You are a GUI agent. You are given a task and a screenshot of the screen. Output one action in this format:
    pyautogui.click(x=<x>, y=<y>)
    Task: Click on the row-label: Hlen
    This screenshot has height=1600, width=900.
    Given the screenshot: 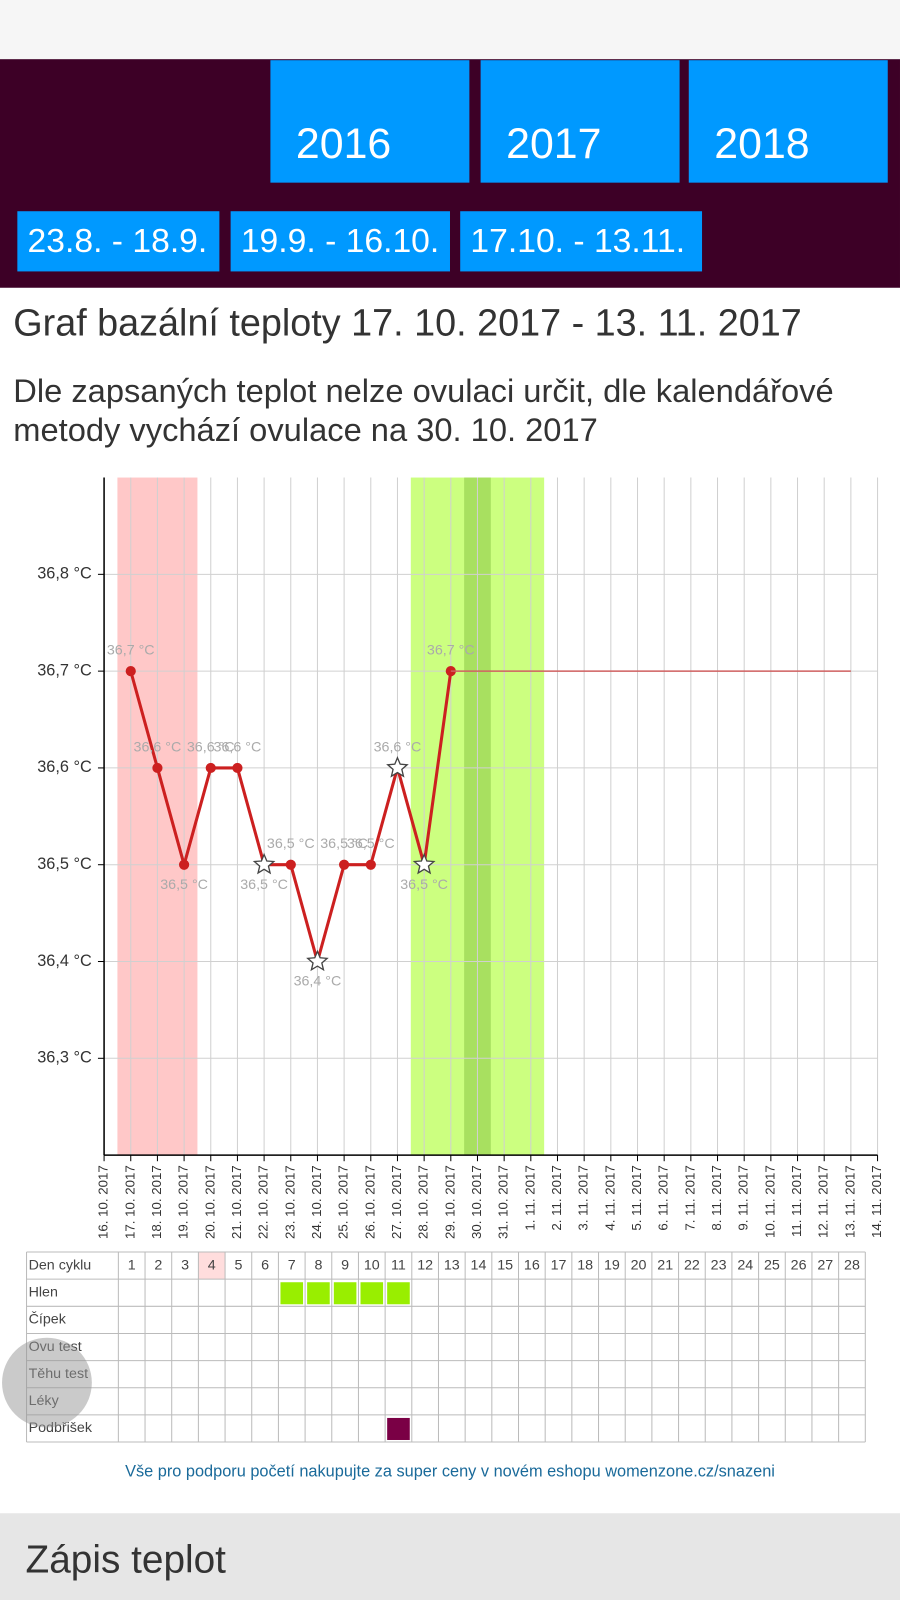 What is the action you would take?
    pyautogui.click(x=43, y=1293)
    